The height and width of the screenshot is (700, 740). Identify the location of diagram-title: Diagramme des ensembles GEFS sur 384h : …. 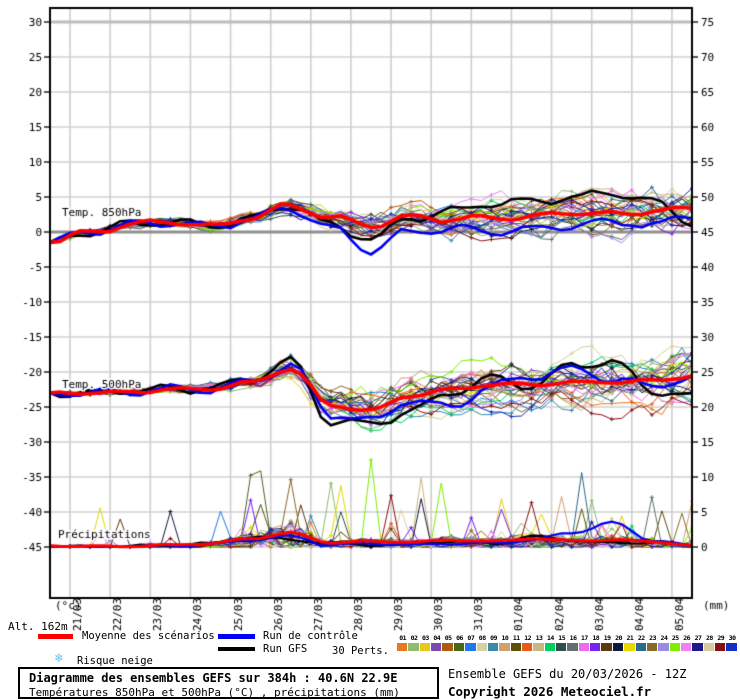
(213, 678).